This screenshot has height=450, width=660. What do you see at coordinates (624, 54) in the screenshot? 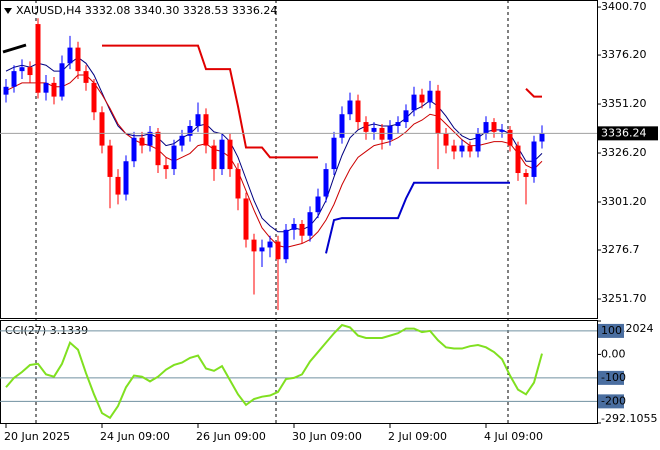
I see `y-tick-label: 3376.20` at bounding box center [624, 54].